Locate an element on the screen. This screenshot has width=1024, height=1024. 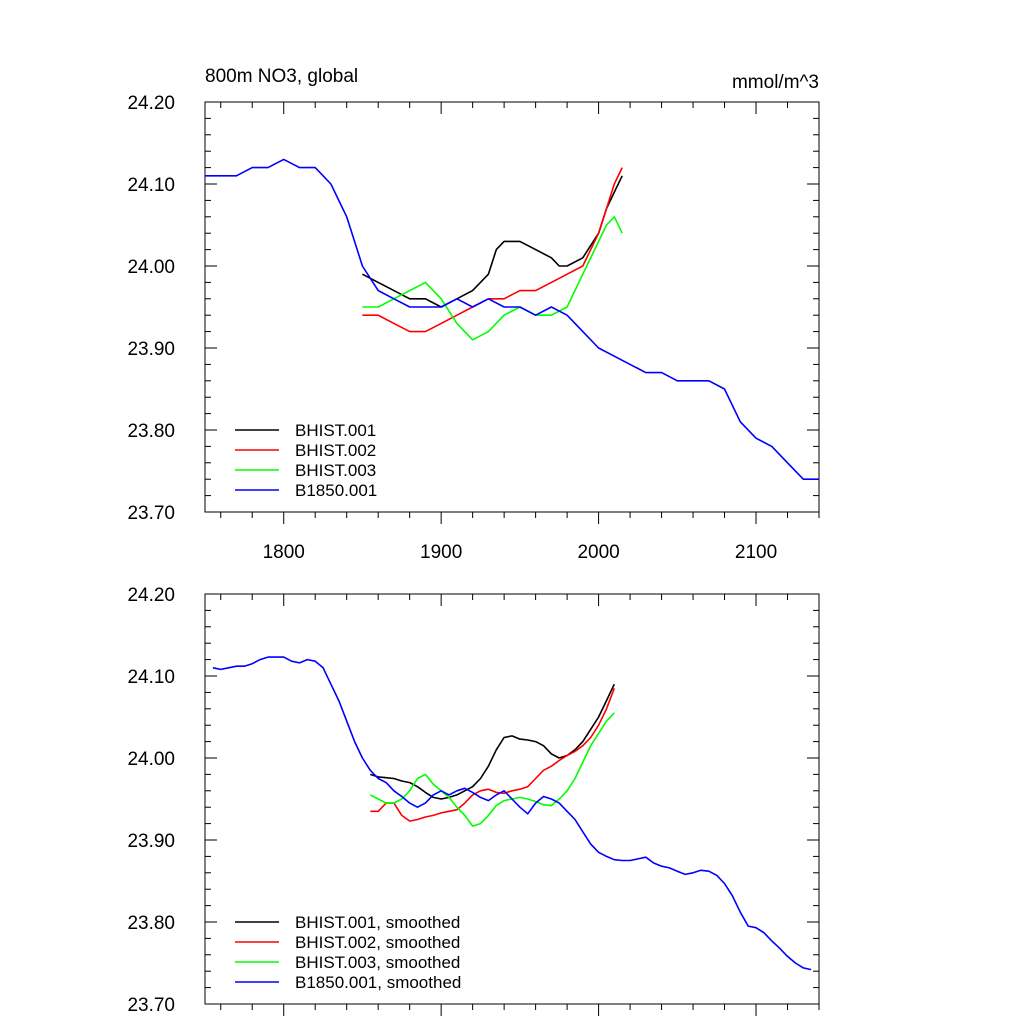
x-tick-label: 2100 is located at coordinates (756, 552).